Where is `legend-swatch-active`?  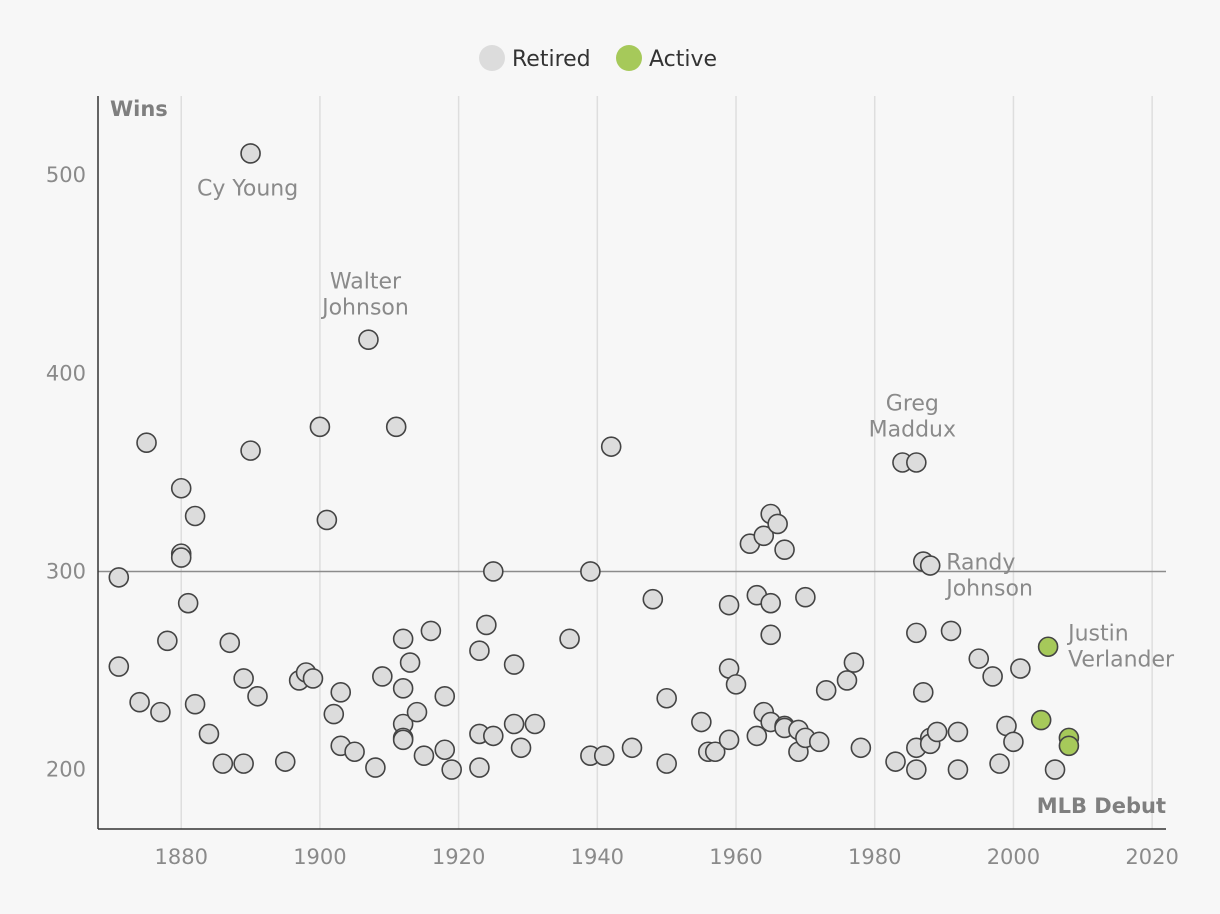
legend-swatch-active is located at coordinates (629, 58).